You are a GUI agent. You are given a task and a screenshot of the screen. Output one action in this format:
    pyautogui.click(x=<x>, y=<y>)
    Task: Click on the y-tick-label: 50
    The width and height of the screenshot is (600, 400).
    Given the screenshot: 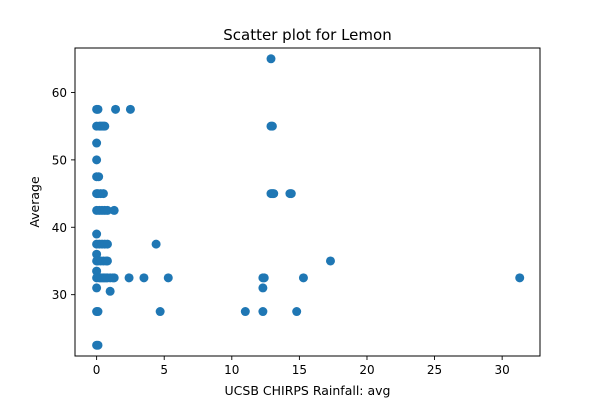 What is the action you would take?
    pyautogui.click(x=59, y=160)
    